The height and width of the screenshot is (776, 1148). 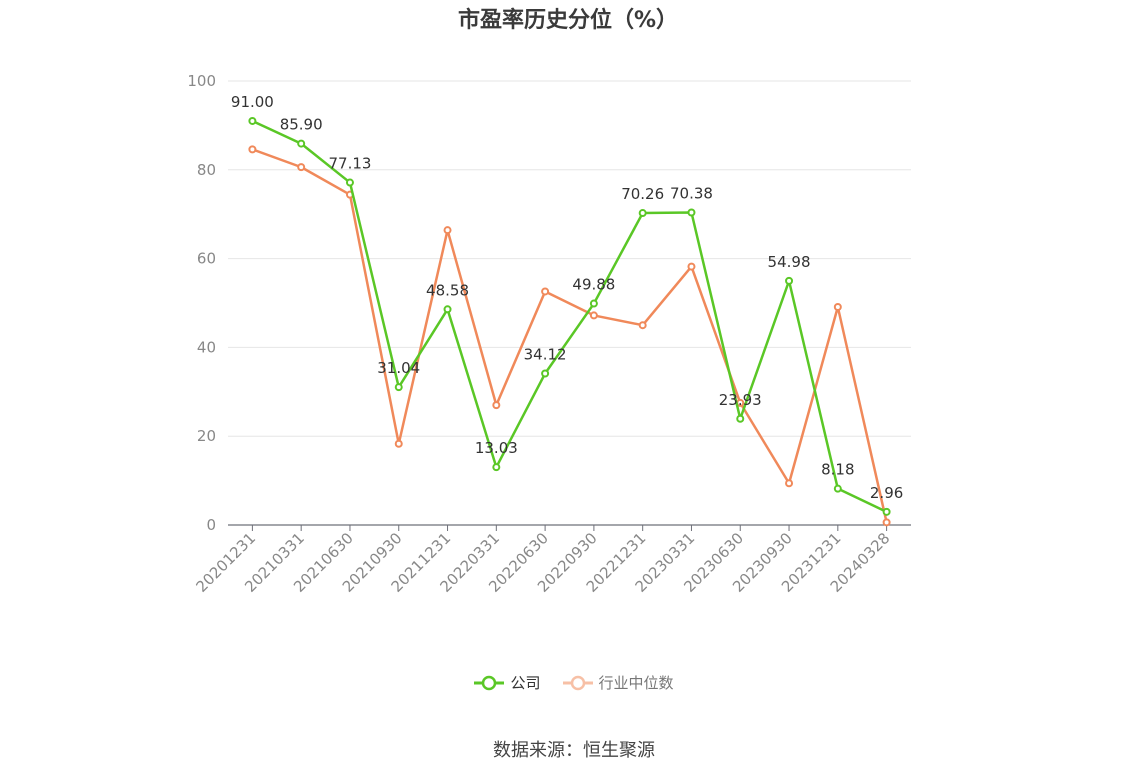 I want to click on data-label: 2.96, so click(x=886, y=493).